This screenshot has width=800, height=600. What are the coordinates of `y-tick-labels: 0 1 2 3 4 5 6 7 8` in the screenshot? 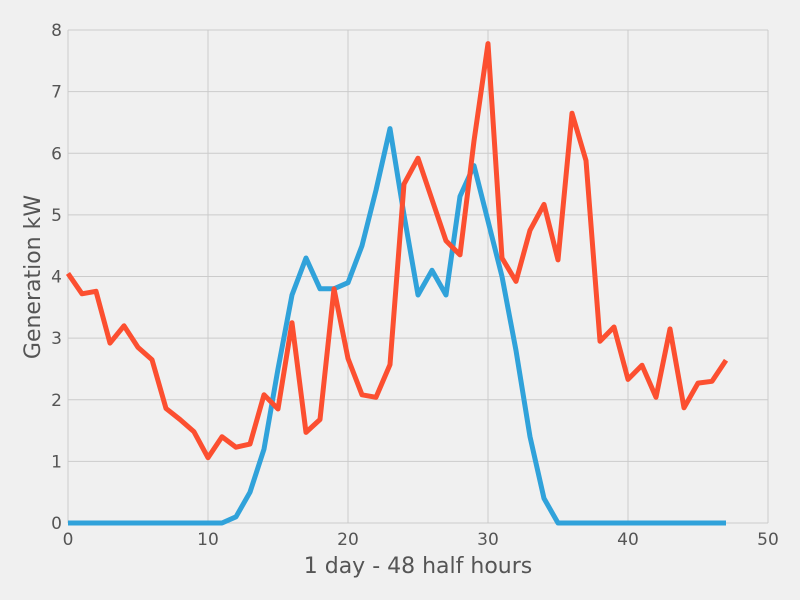 It's located at (56, 277).